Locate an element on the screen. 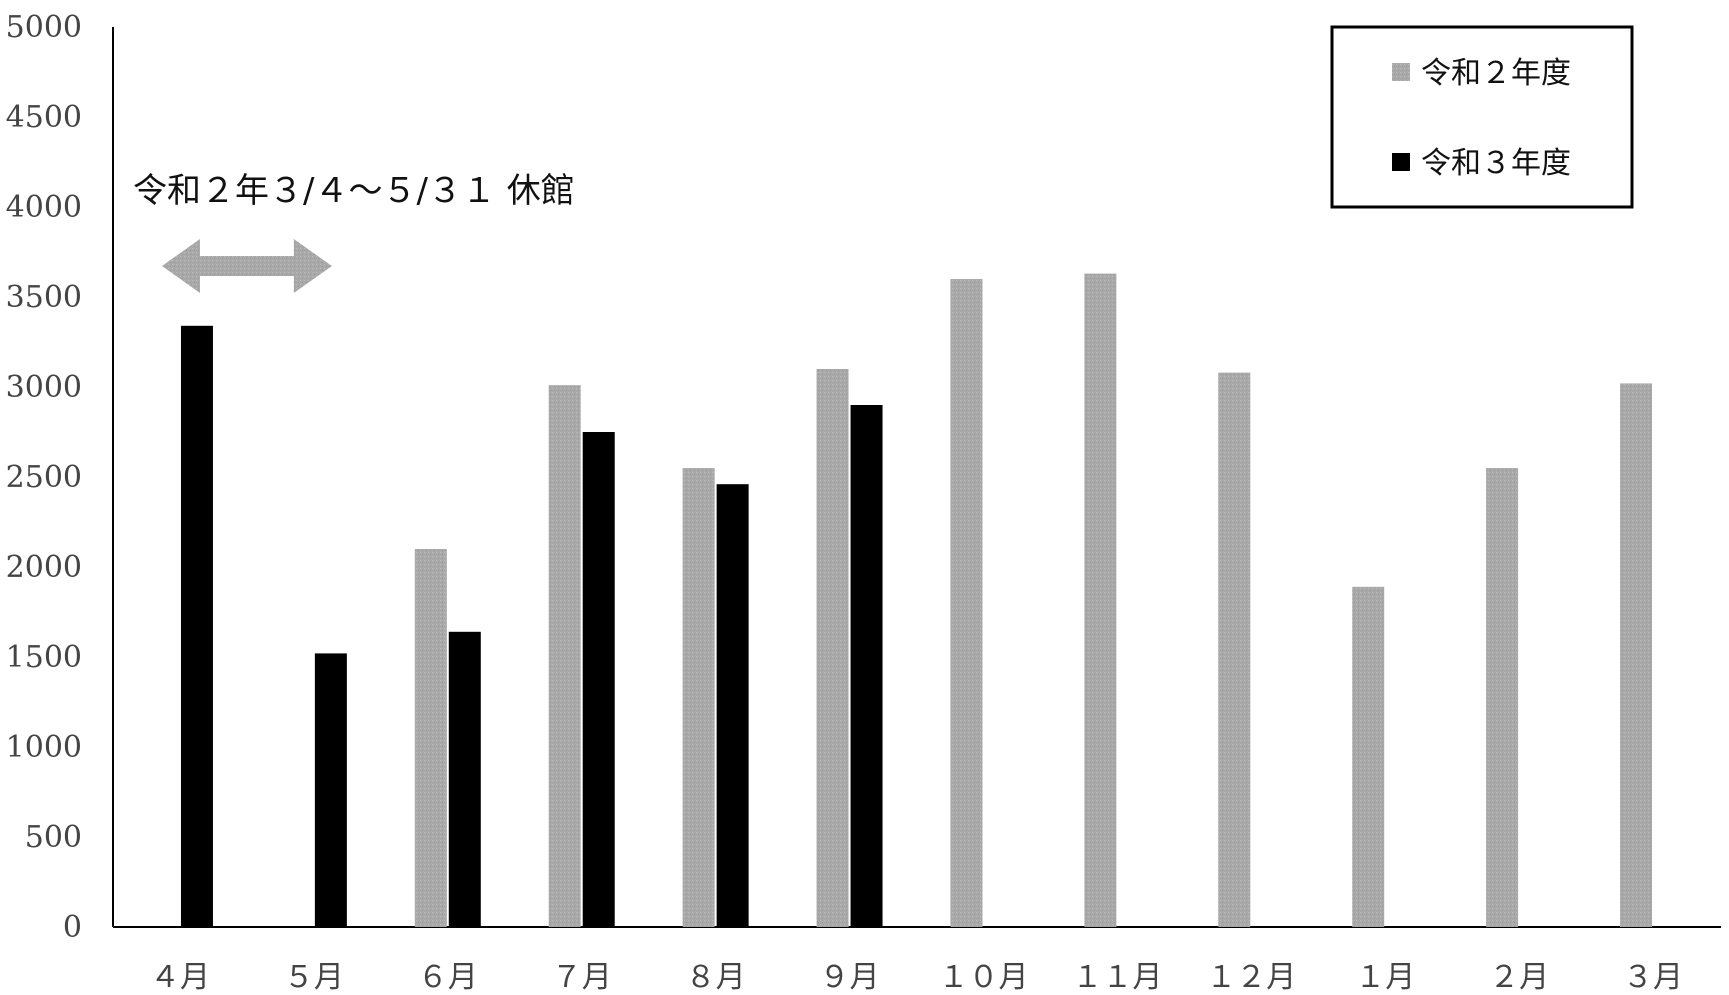  y-tick-label-3000: 3000 is located at coordinates (44, 387).